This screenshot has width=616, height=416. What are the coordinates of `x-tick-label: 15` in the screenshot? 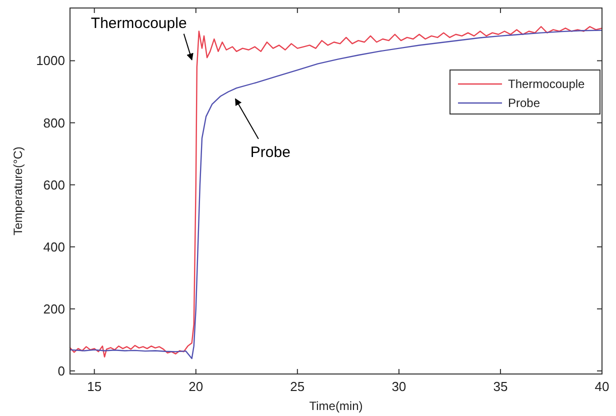 It's located at (94, 386).